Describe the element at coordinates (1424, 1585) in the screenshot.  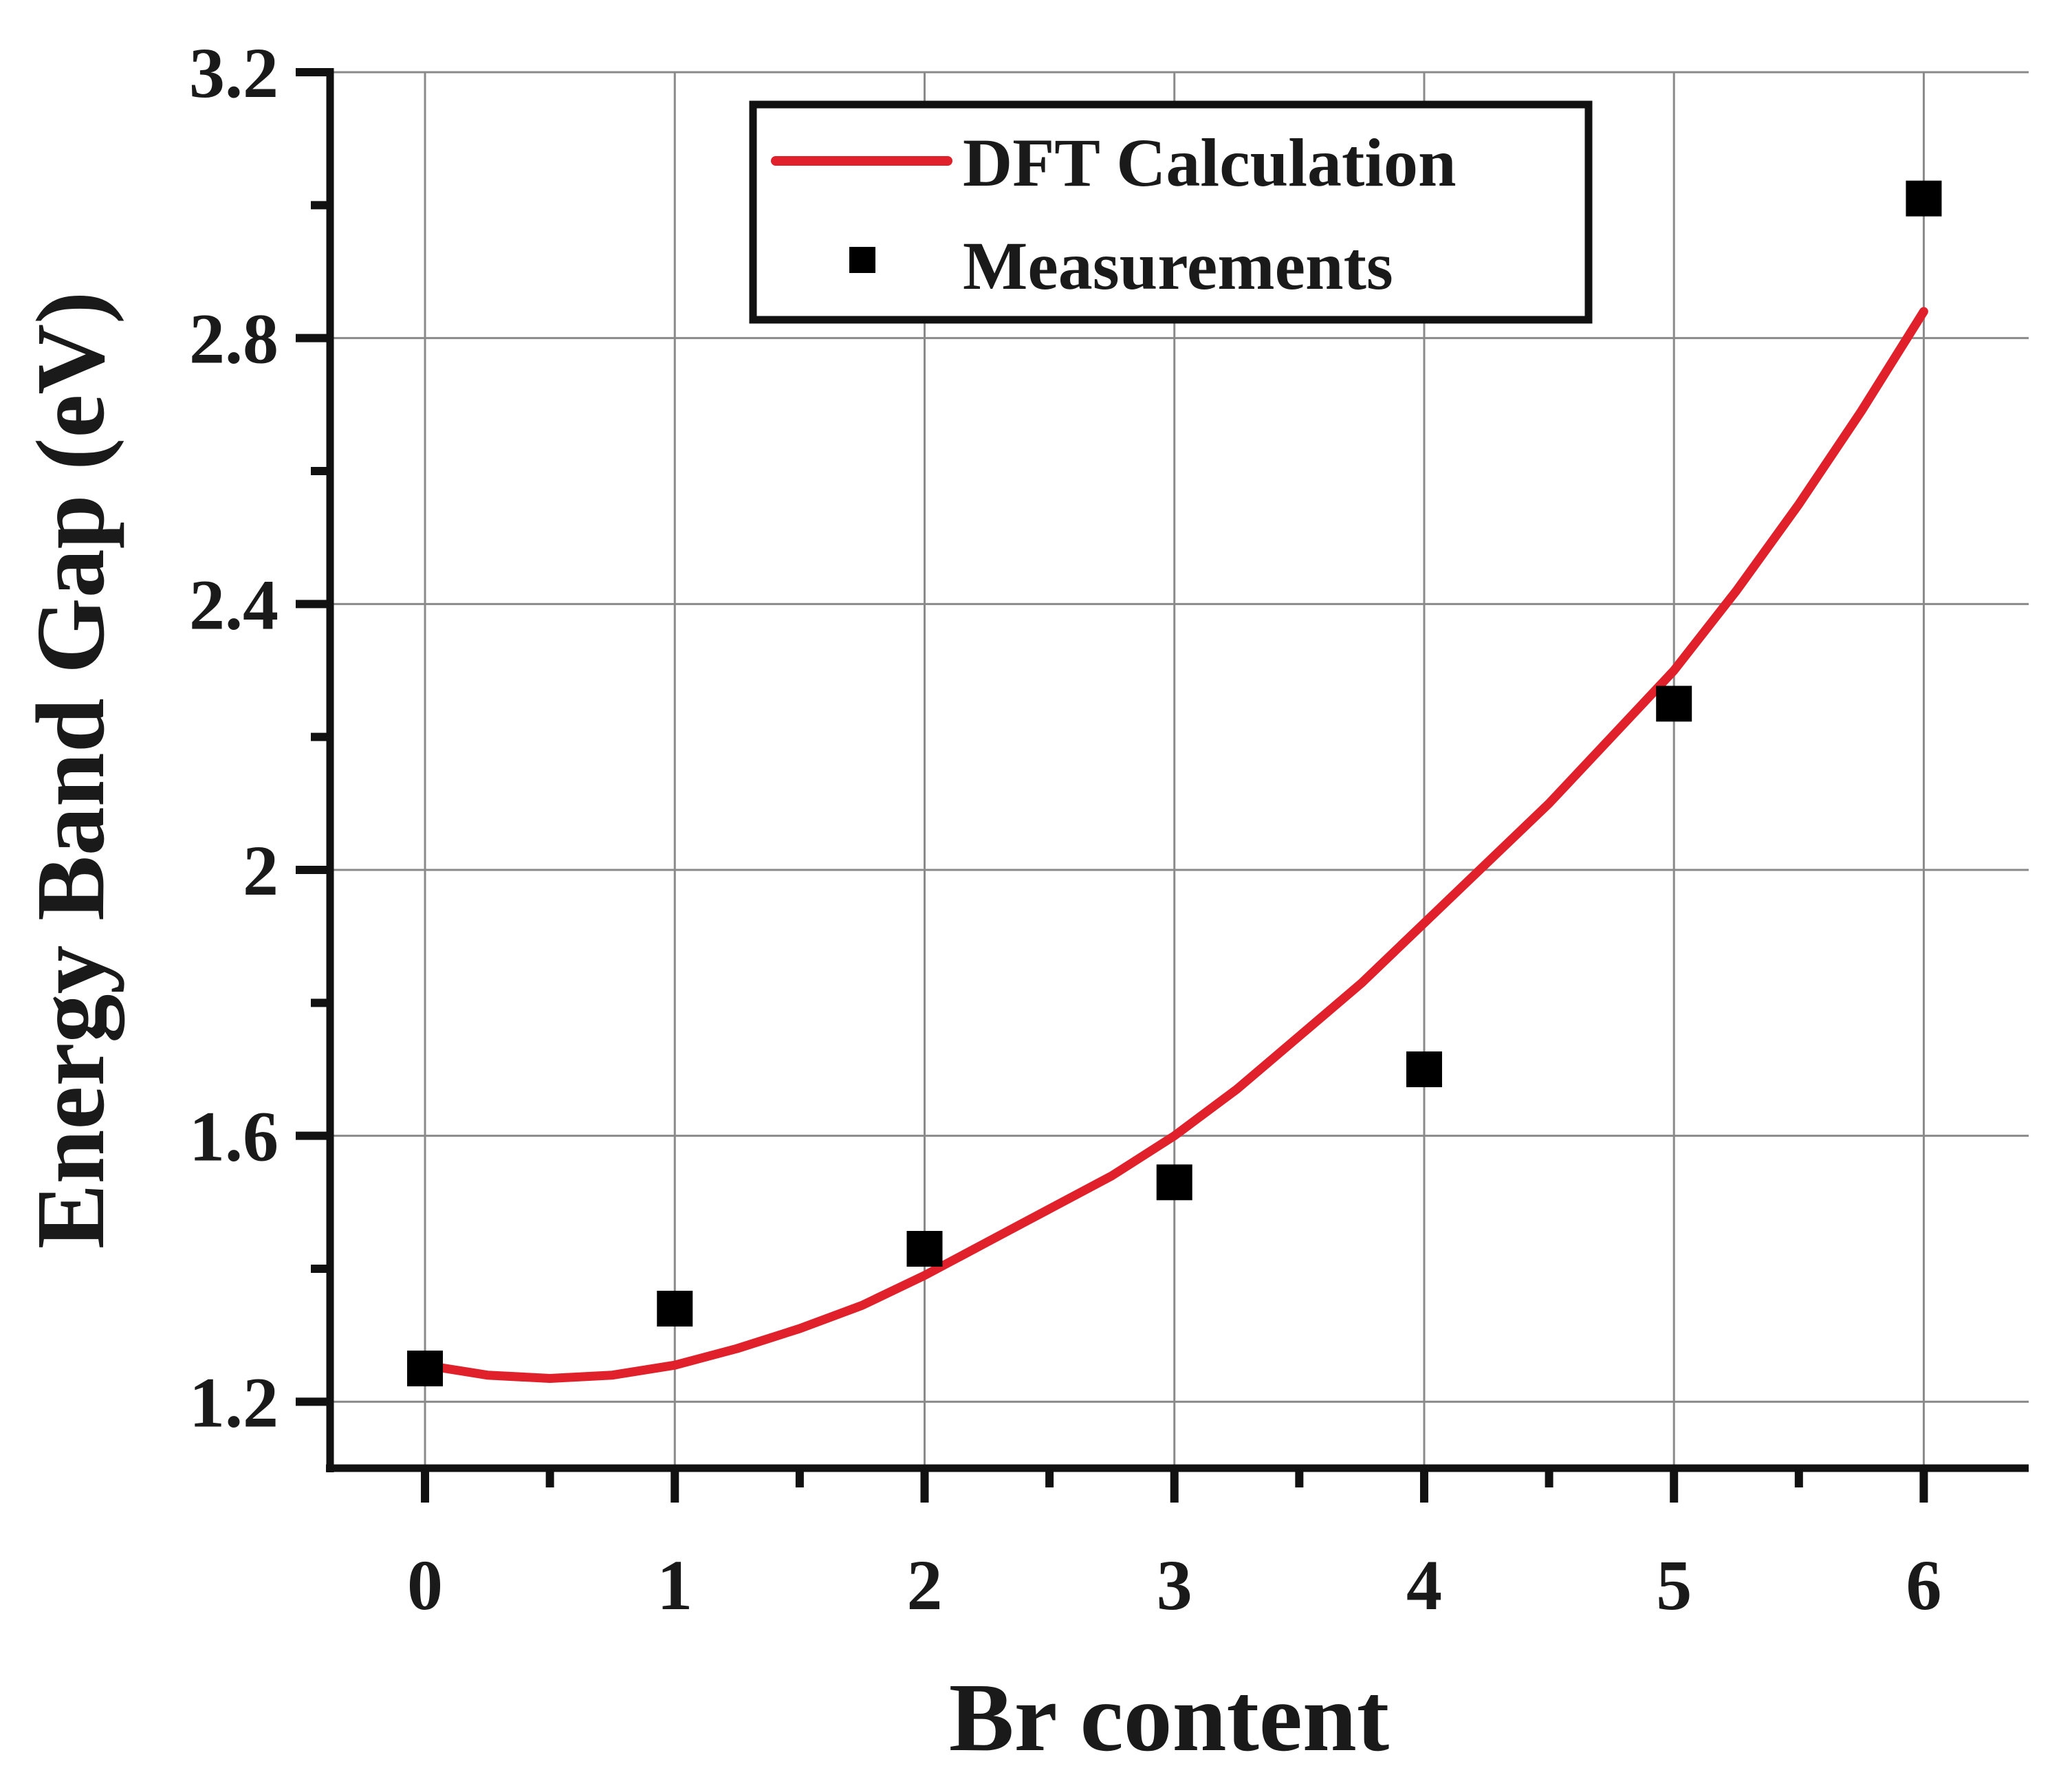
I see `x-tick-label: 4` at that location.